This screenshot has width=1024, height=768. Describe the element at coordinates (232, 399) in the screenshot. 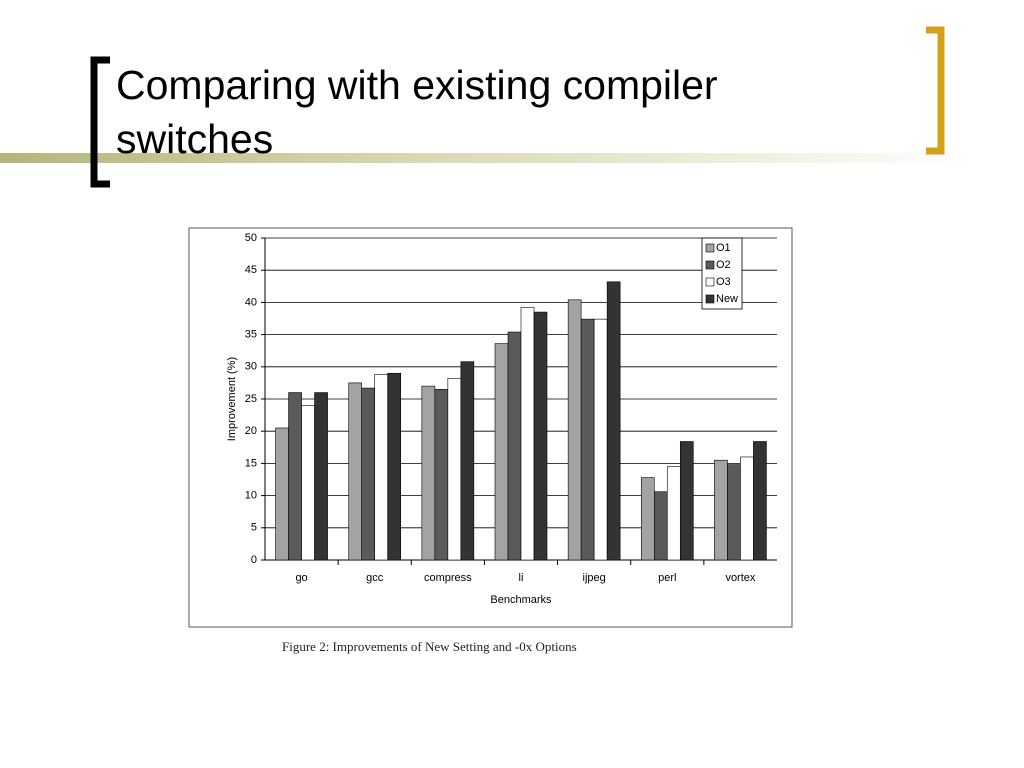

I see `y-axis-label: Improvement (%)` at that location.